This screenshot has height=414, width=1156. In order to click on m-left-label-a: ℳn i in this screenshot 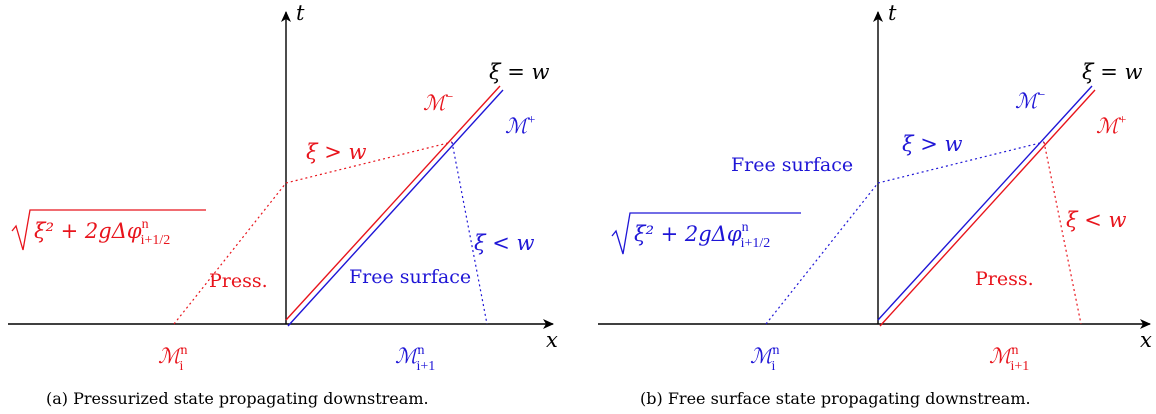, I will do `click(172, 358)`.